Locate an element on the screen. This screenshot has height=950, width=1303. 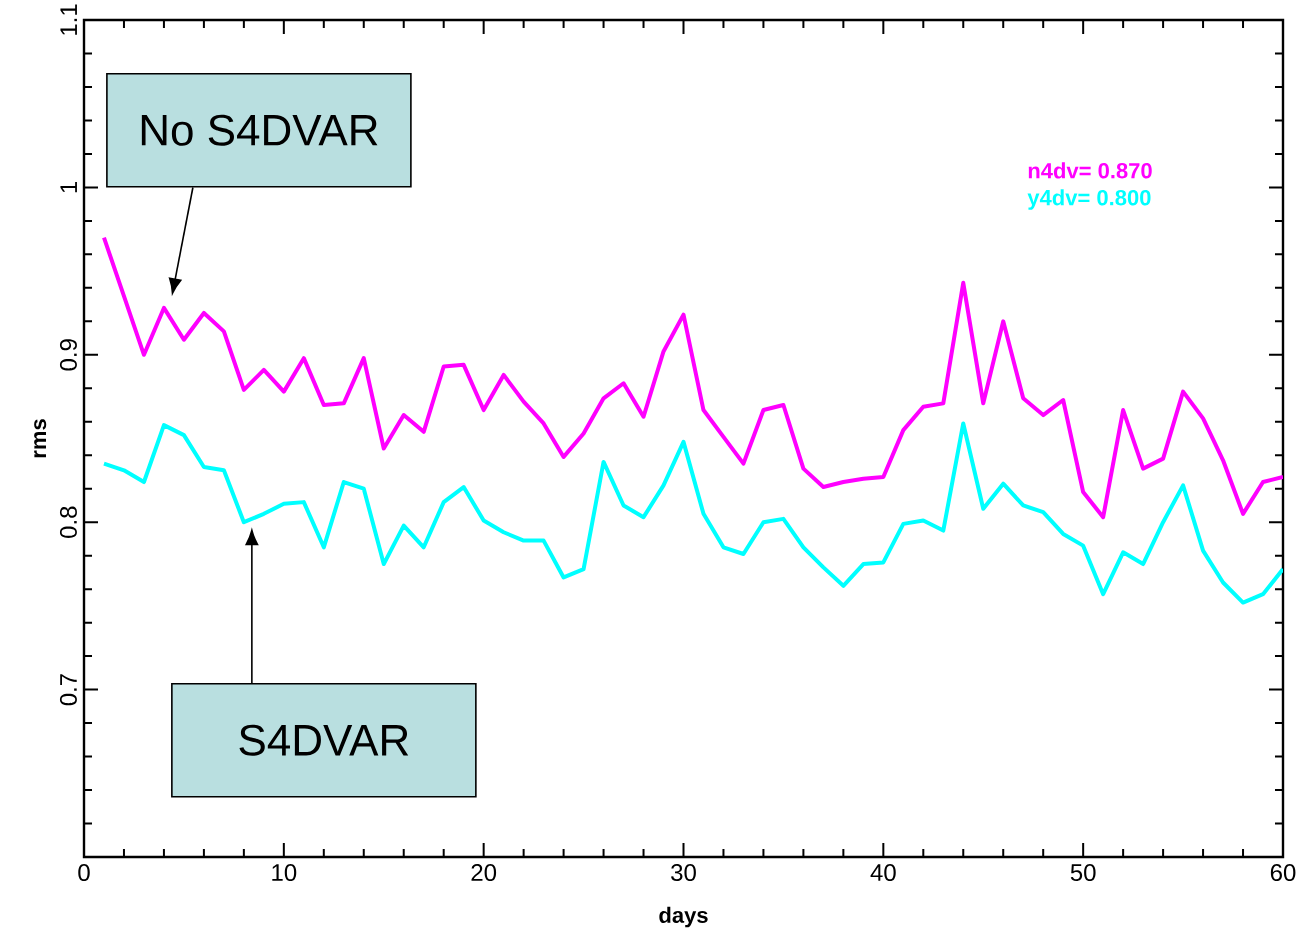
annotation: No S4DVAR is located at coordinates (259, 130).